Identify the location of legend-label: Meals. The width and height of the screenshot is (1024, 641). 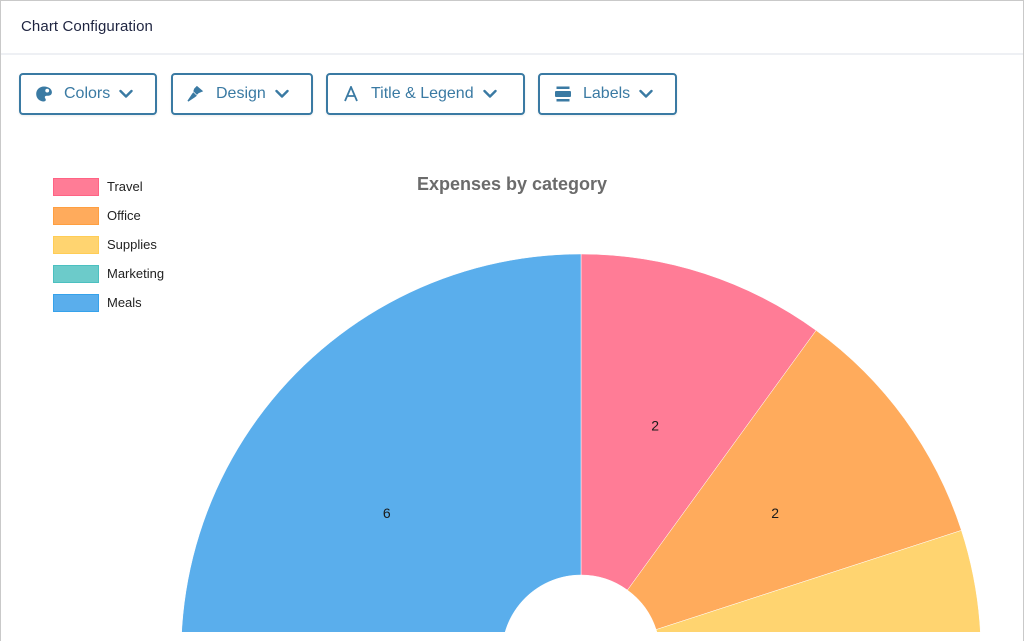
(124, 302).